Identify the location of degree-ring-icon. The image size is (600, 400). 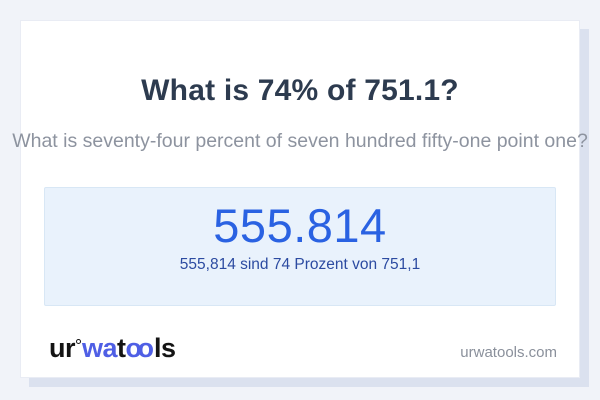
(78, 341).